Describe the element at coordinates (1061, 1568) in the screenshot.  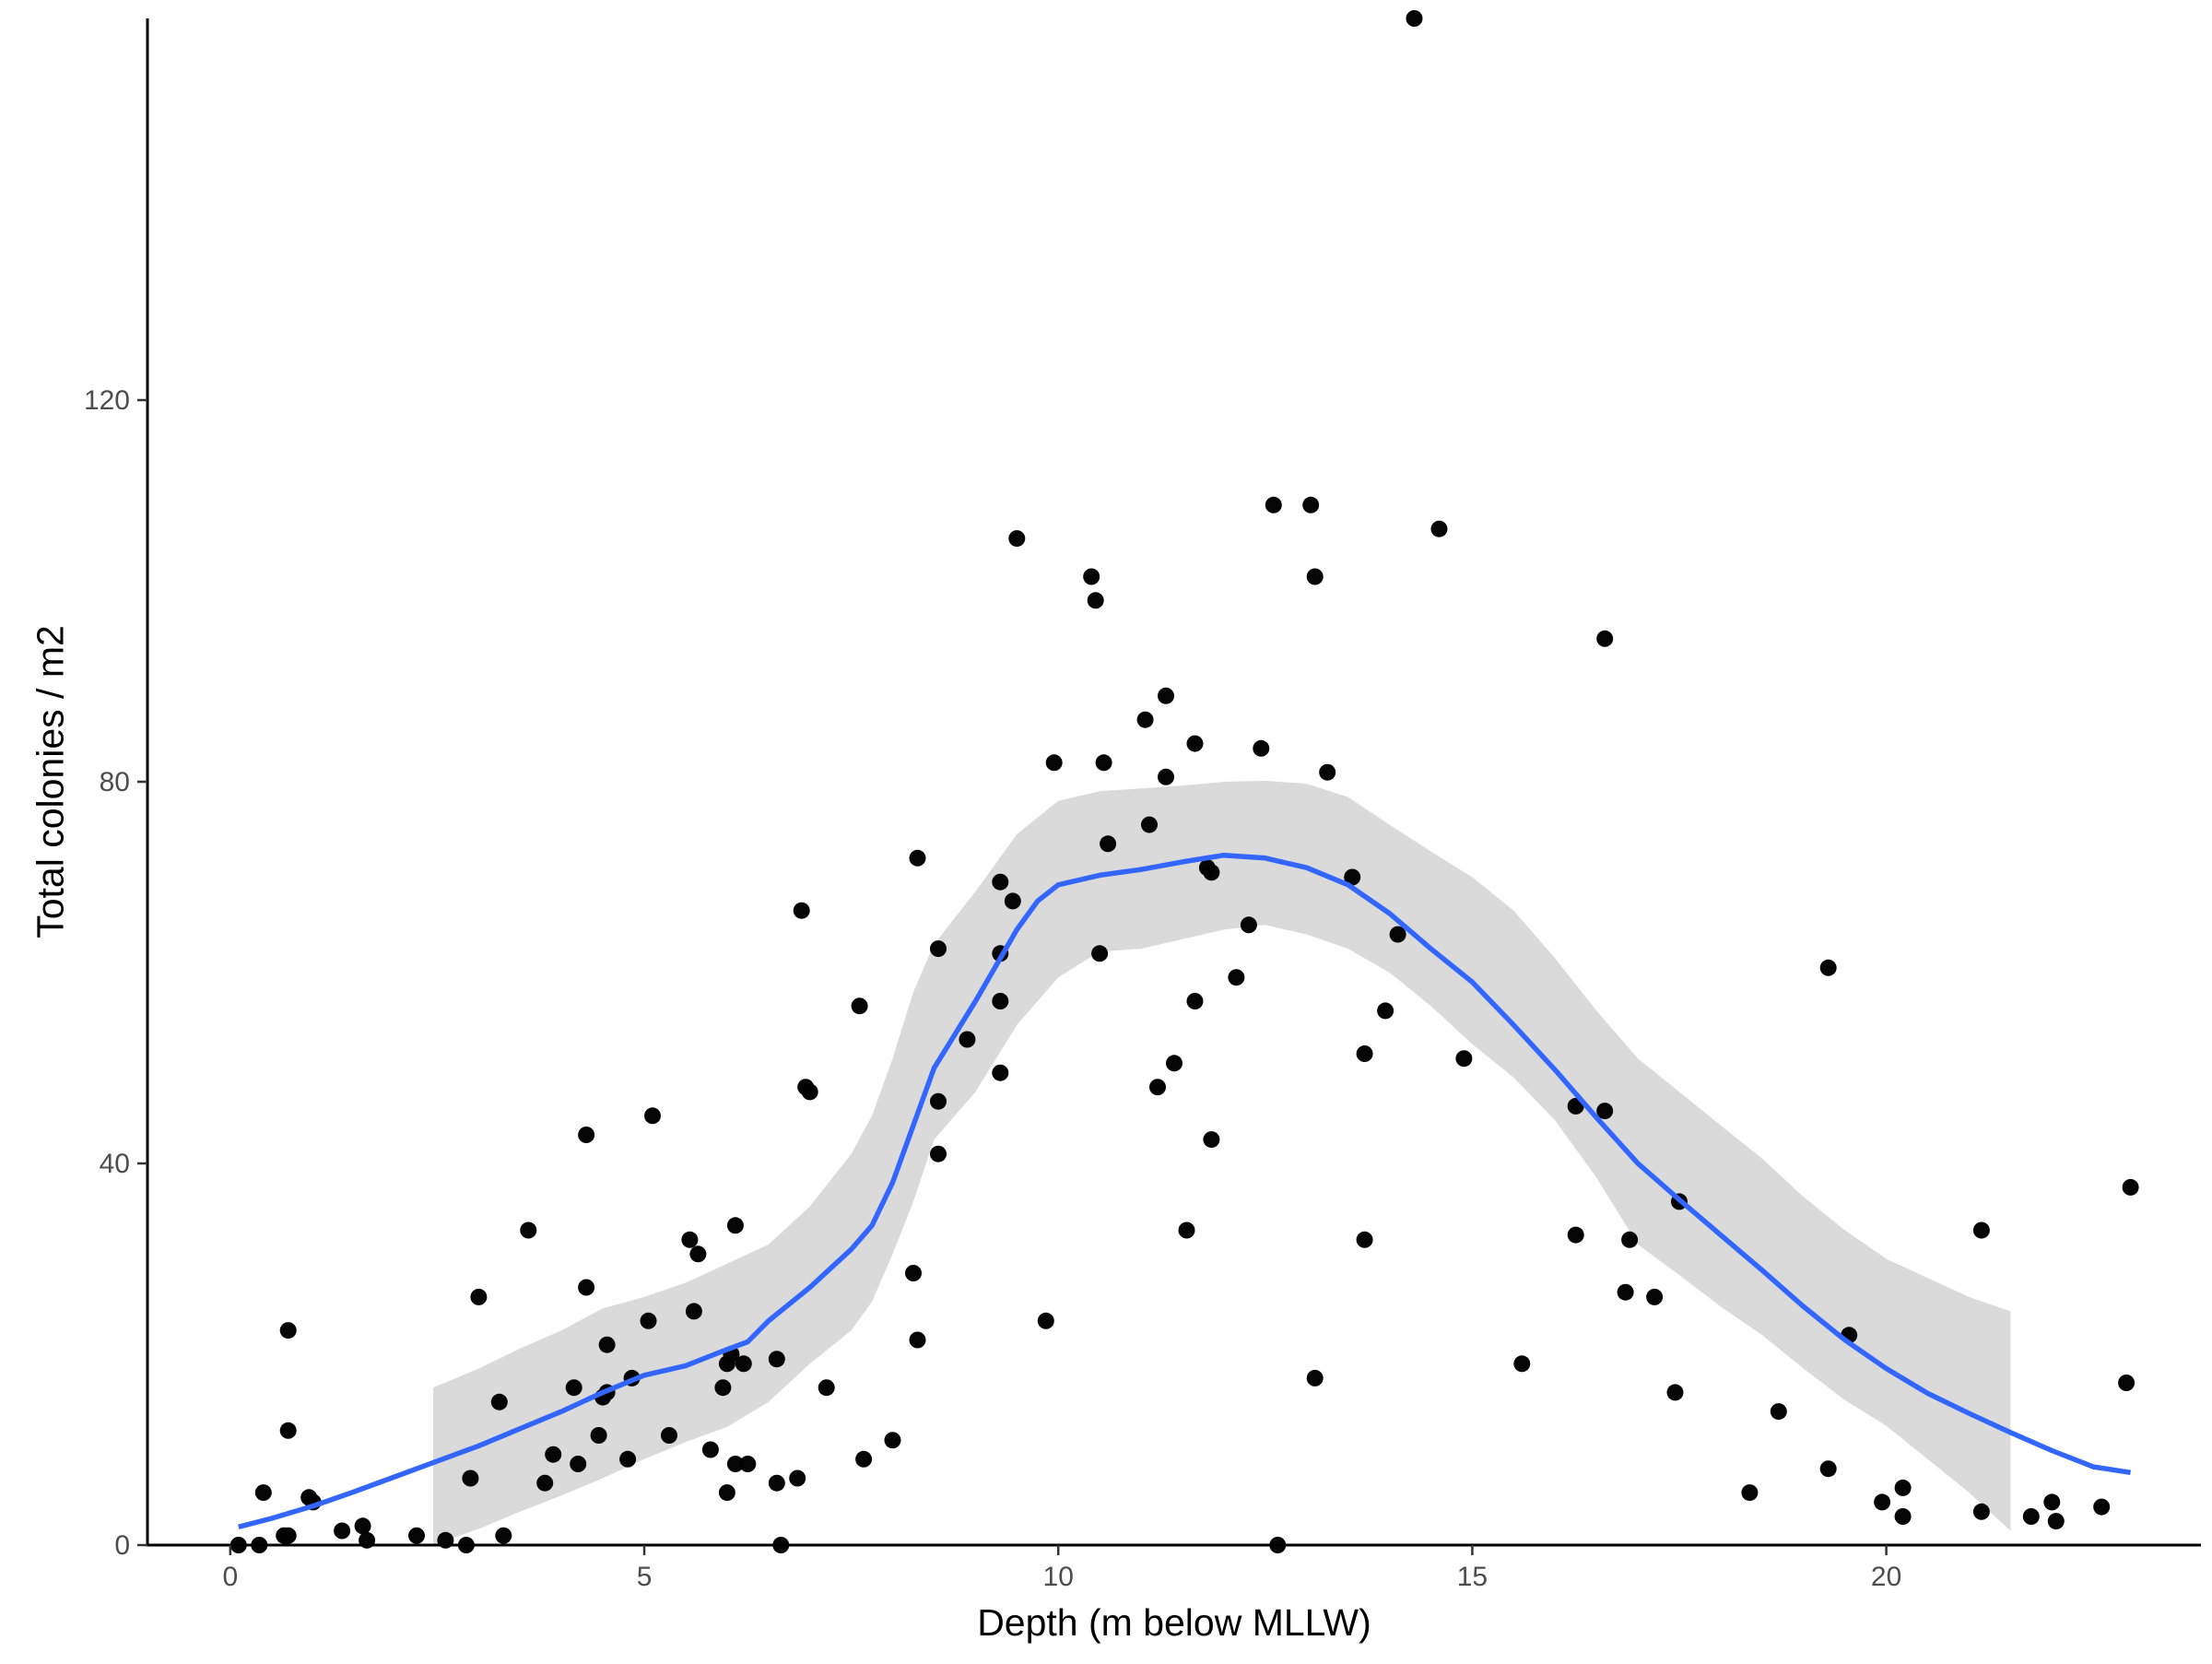
I see `x-axis-ticks: 0 5 10 15 20` at that location.